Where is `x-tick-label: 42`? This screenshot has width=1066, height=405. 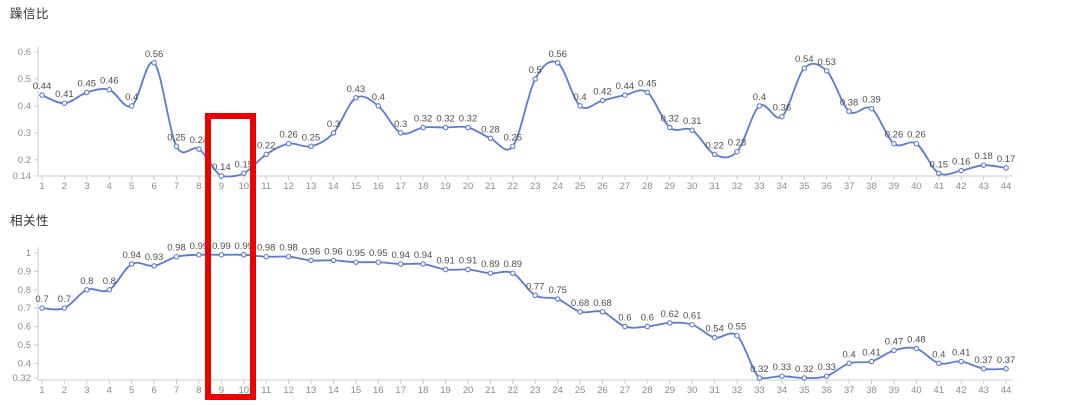 x-tick-label: 42 is located at coordinates (961, 186).